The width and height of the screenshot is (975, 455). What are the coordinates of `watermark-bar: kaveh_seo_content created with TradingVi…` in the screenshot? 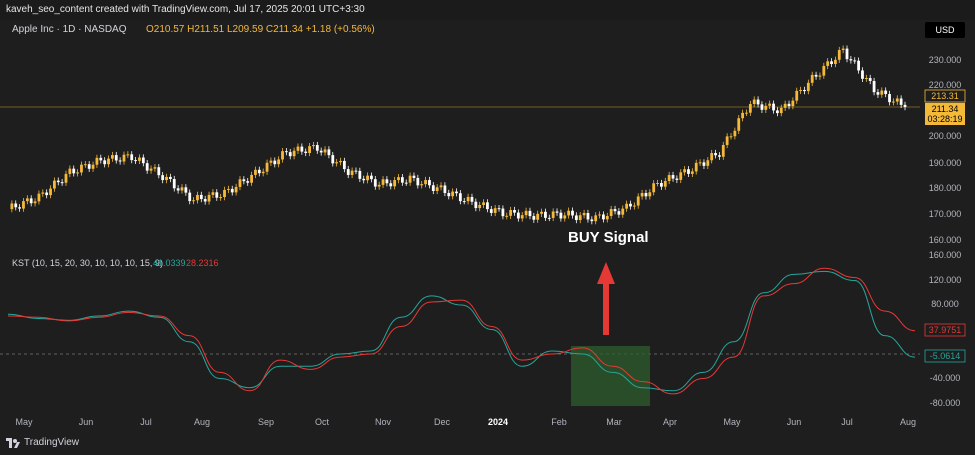 It's located at (487, 10).